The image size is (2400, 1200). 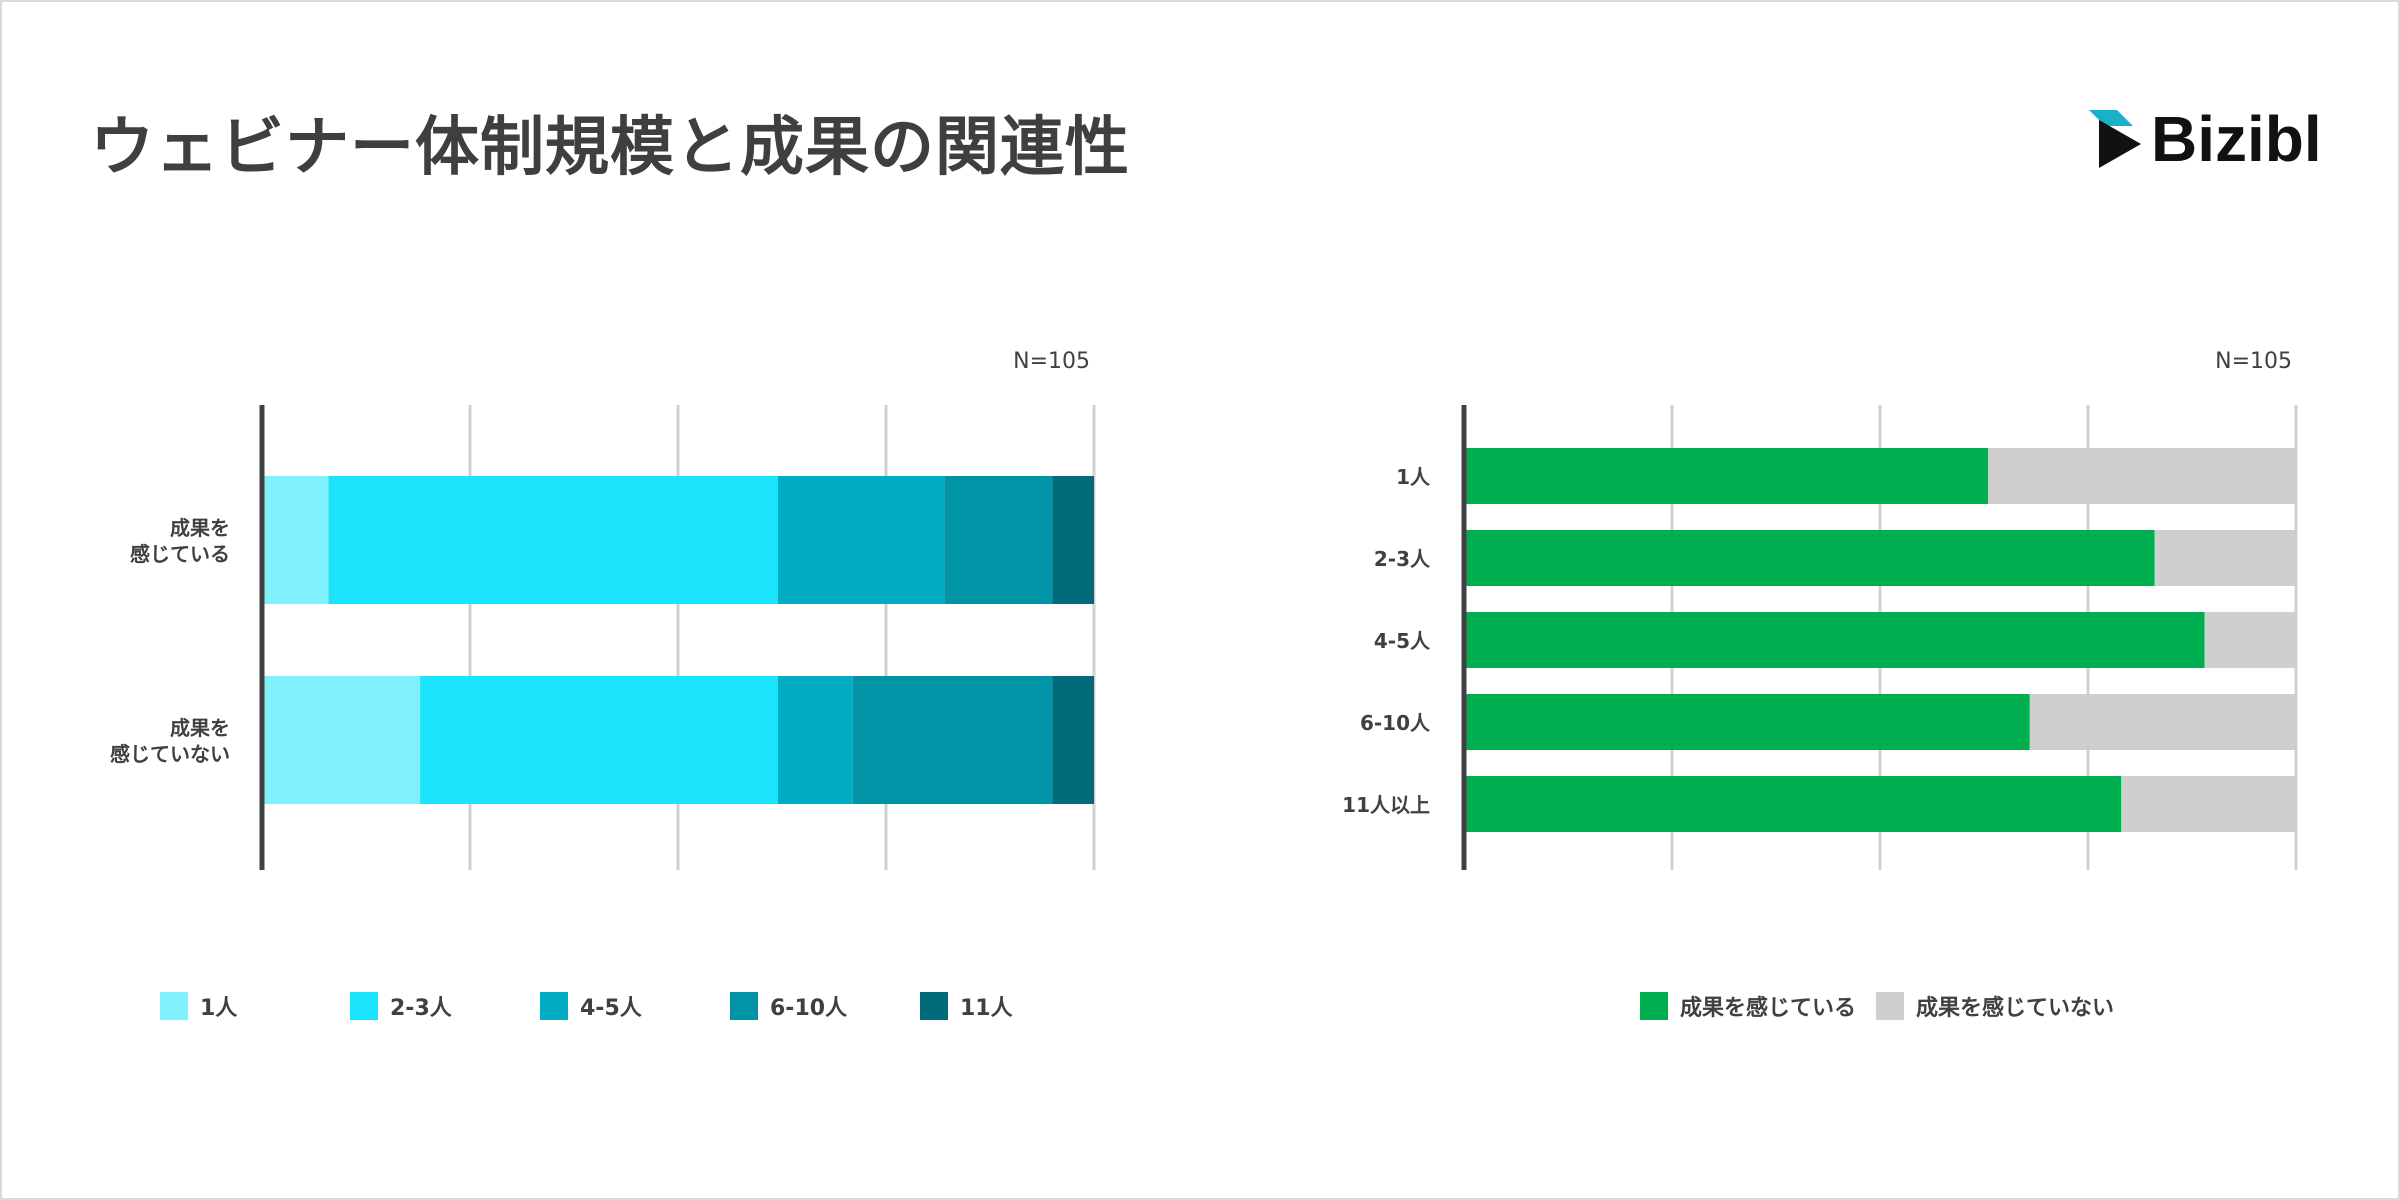 I want to click on category-label: 4-5人, so click(x=1402, y=641).